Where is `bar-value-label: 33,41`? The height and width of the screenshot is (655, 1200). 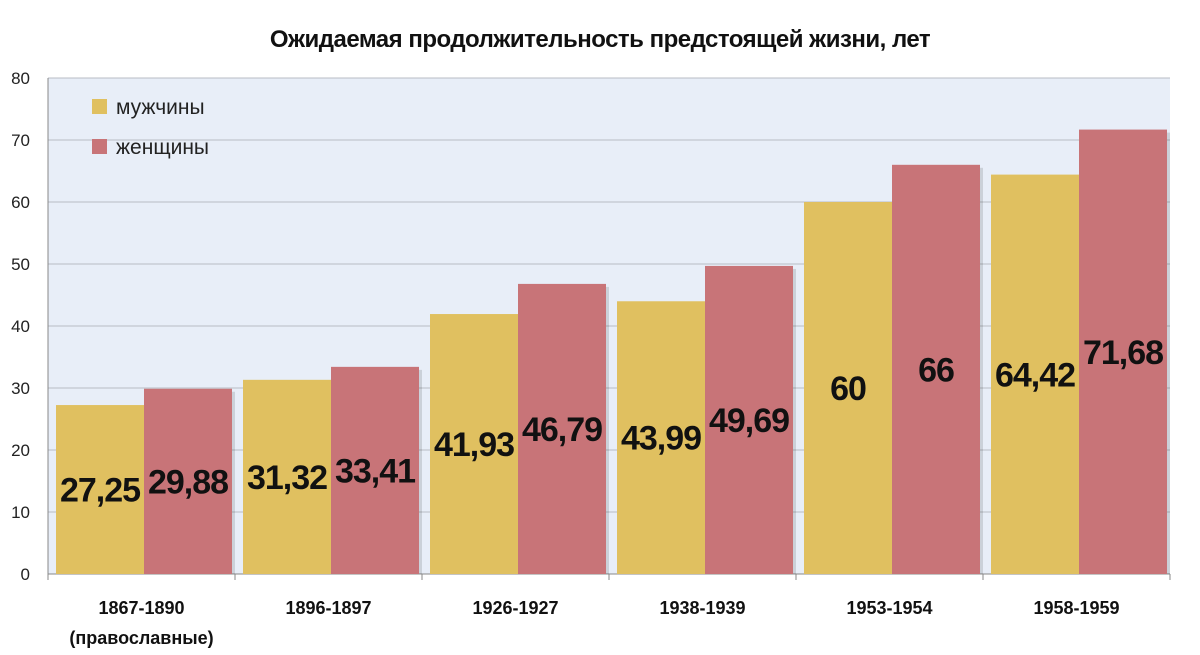
bar-value-label: 33,41 is located at coordinates (375, 471).